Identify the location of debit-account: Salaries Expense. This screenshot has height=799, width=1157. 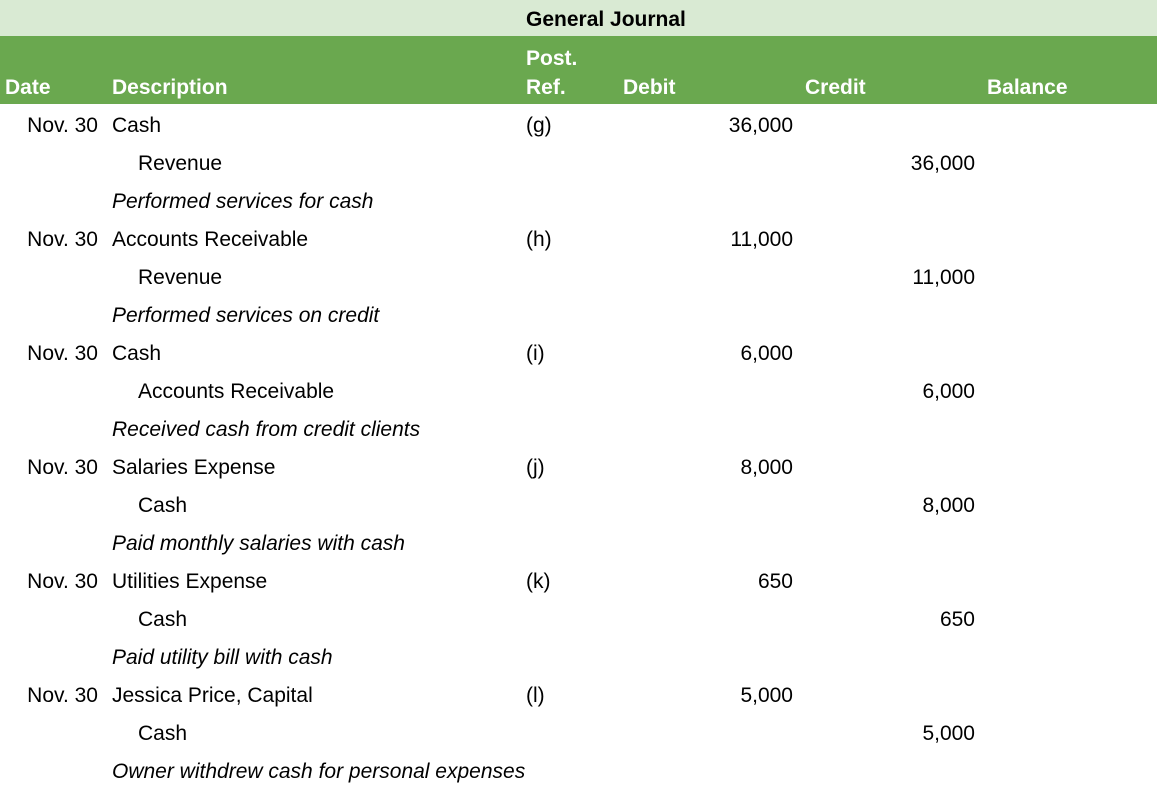
(194, 467).